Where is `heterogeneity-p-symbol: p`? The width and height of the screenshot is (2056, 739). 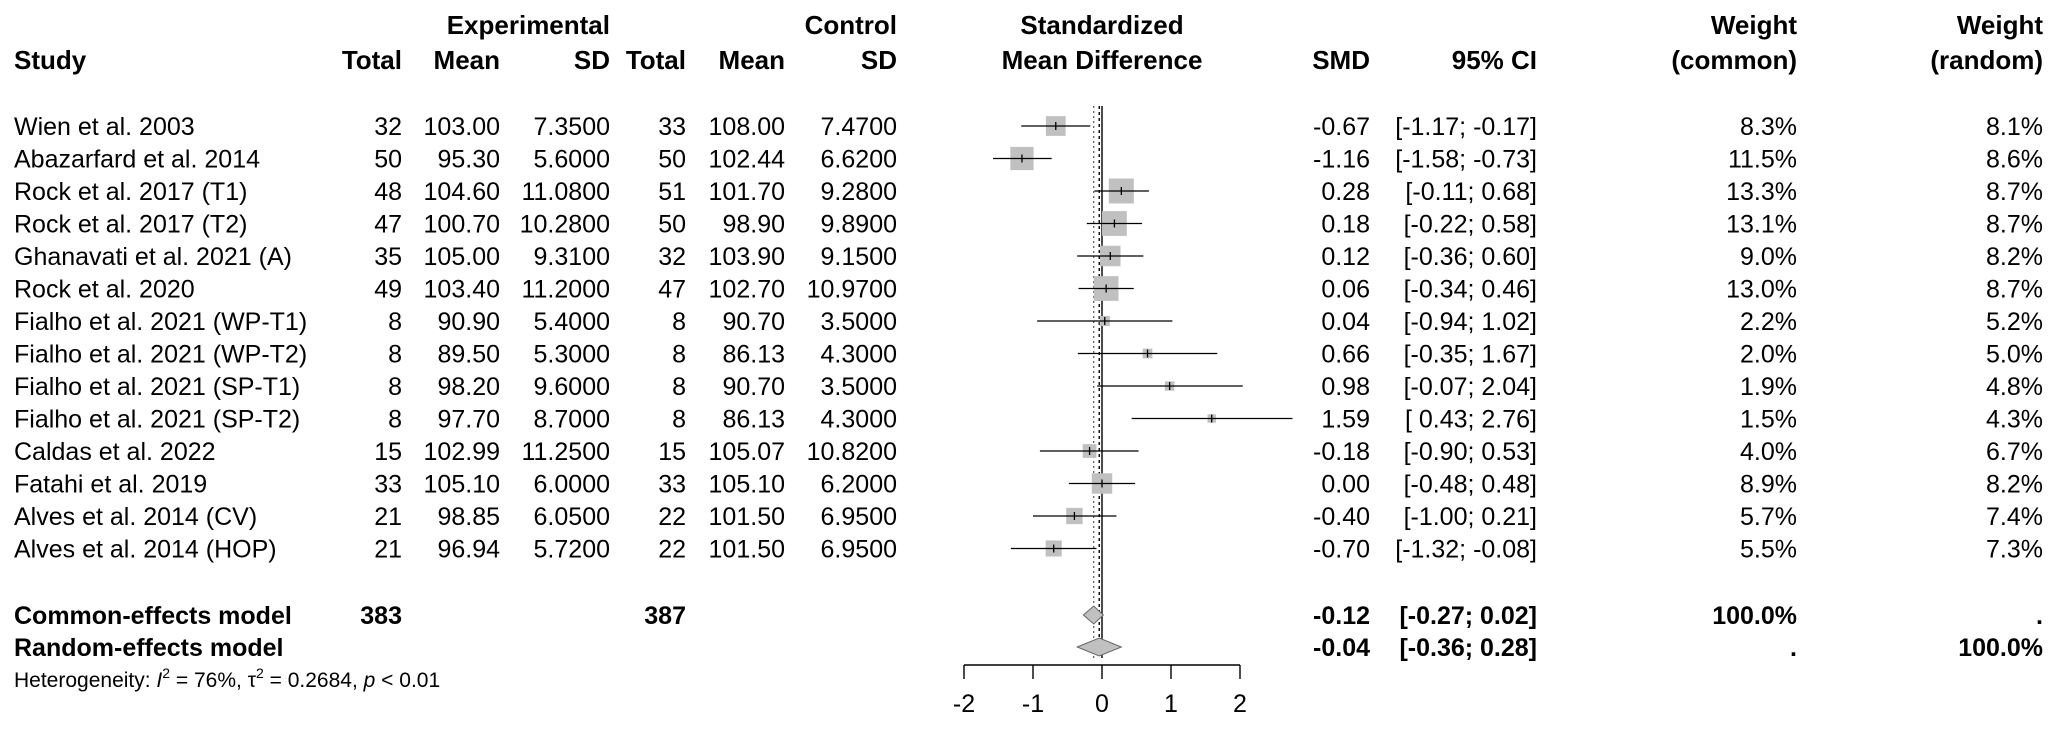 heterogeneity-p-symbol: p is located at coordinates (369, 680).